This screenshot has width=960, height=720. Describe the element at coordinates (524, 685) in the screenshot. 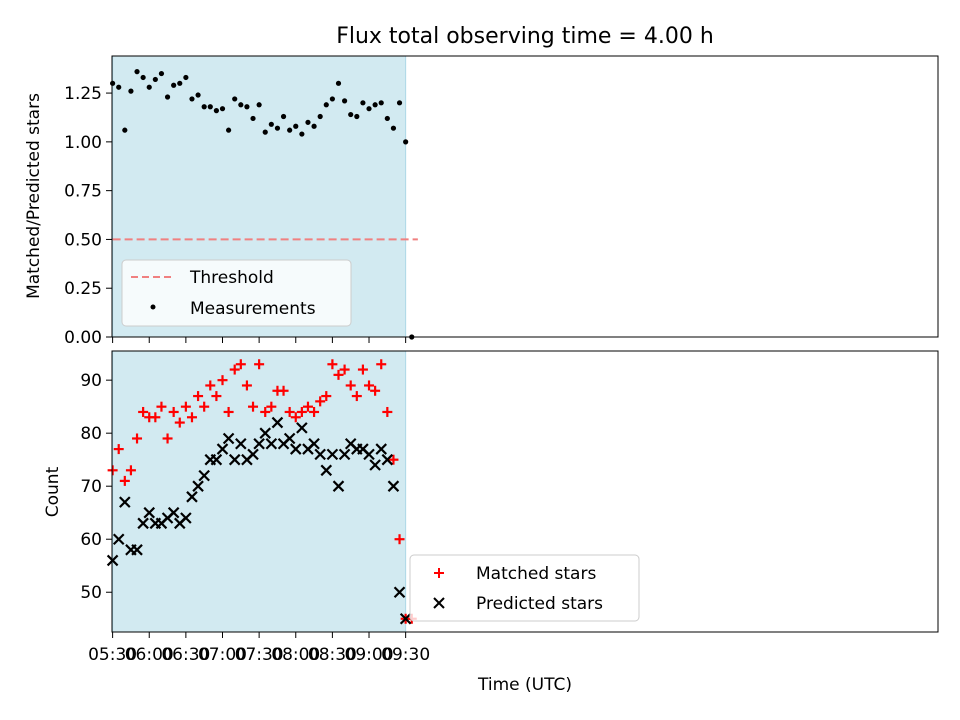

I see `x-axis-label: Time (UTC)` at that location.